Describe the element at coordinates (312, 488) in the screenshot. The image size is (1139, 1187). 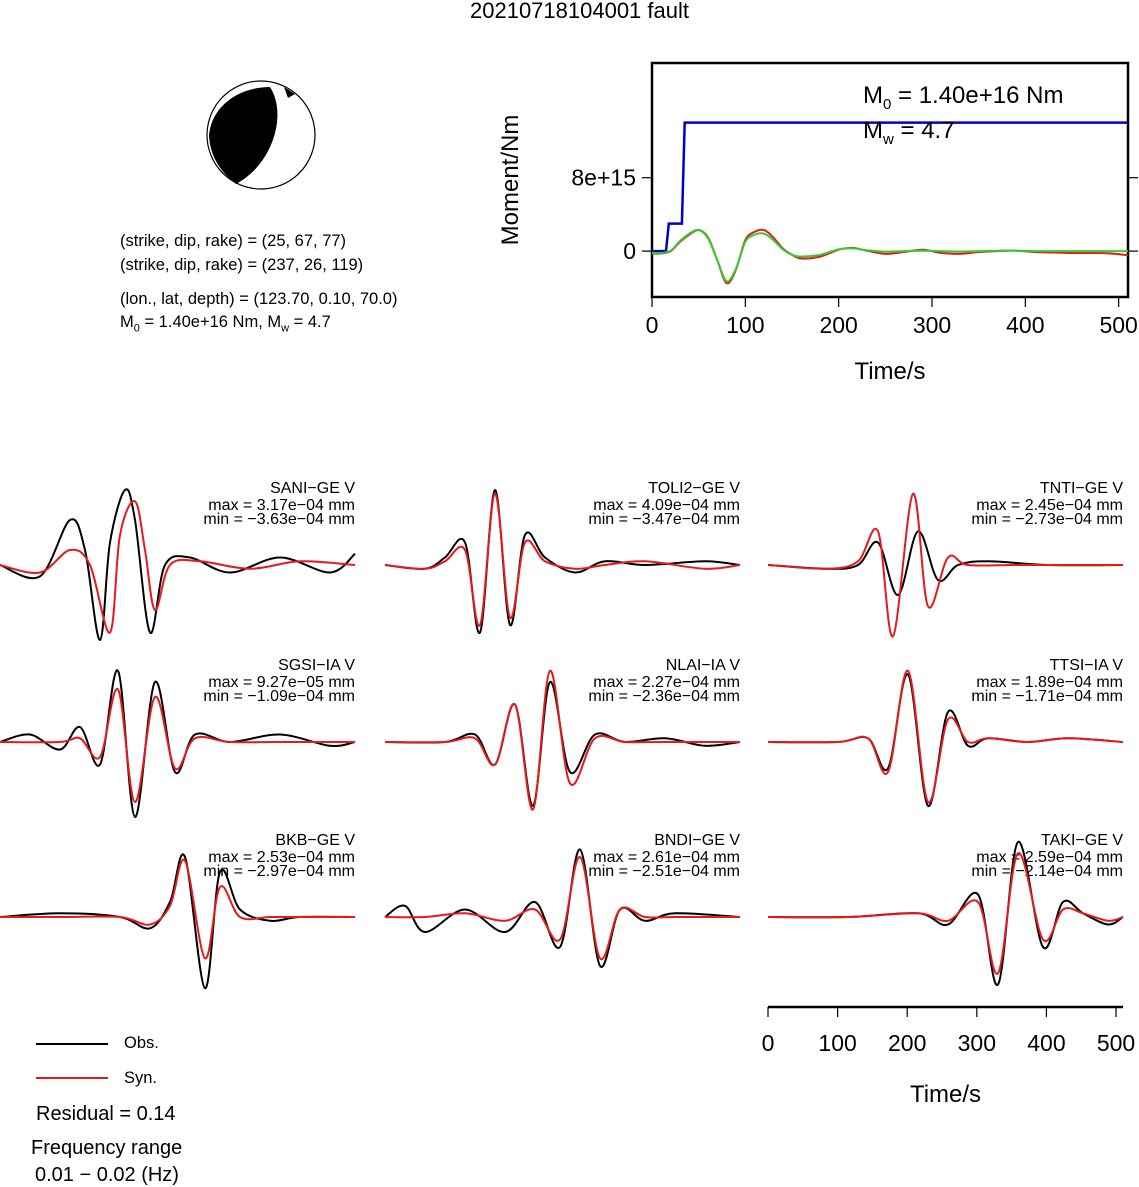
I see `station-name: SANI−GE V` at that location.